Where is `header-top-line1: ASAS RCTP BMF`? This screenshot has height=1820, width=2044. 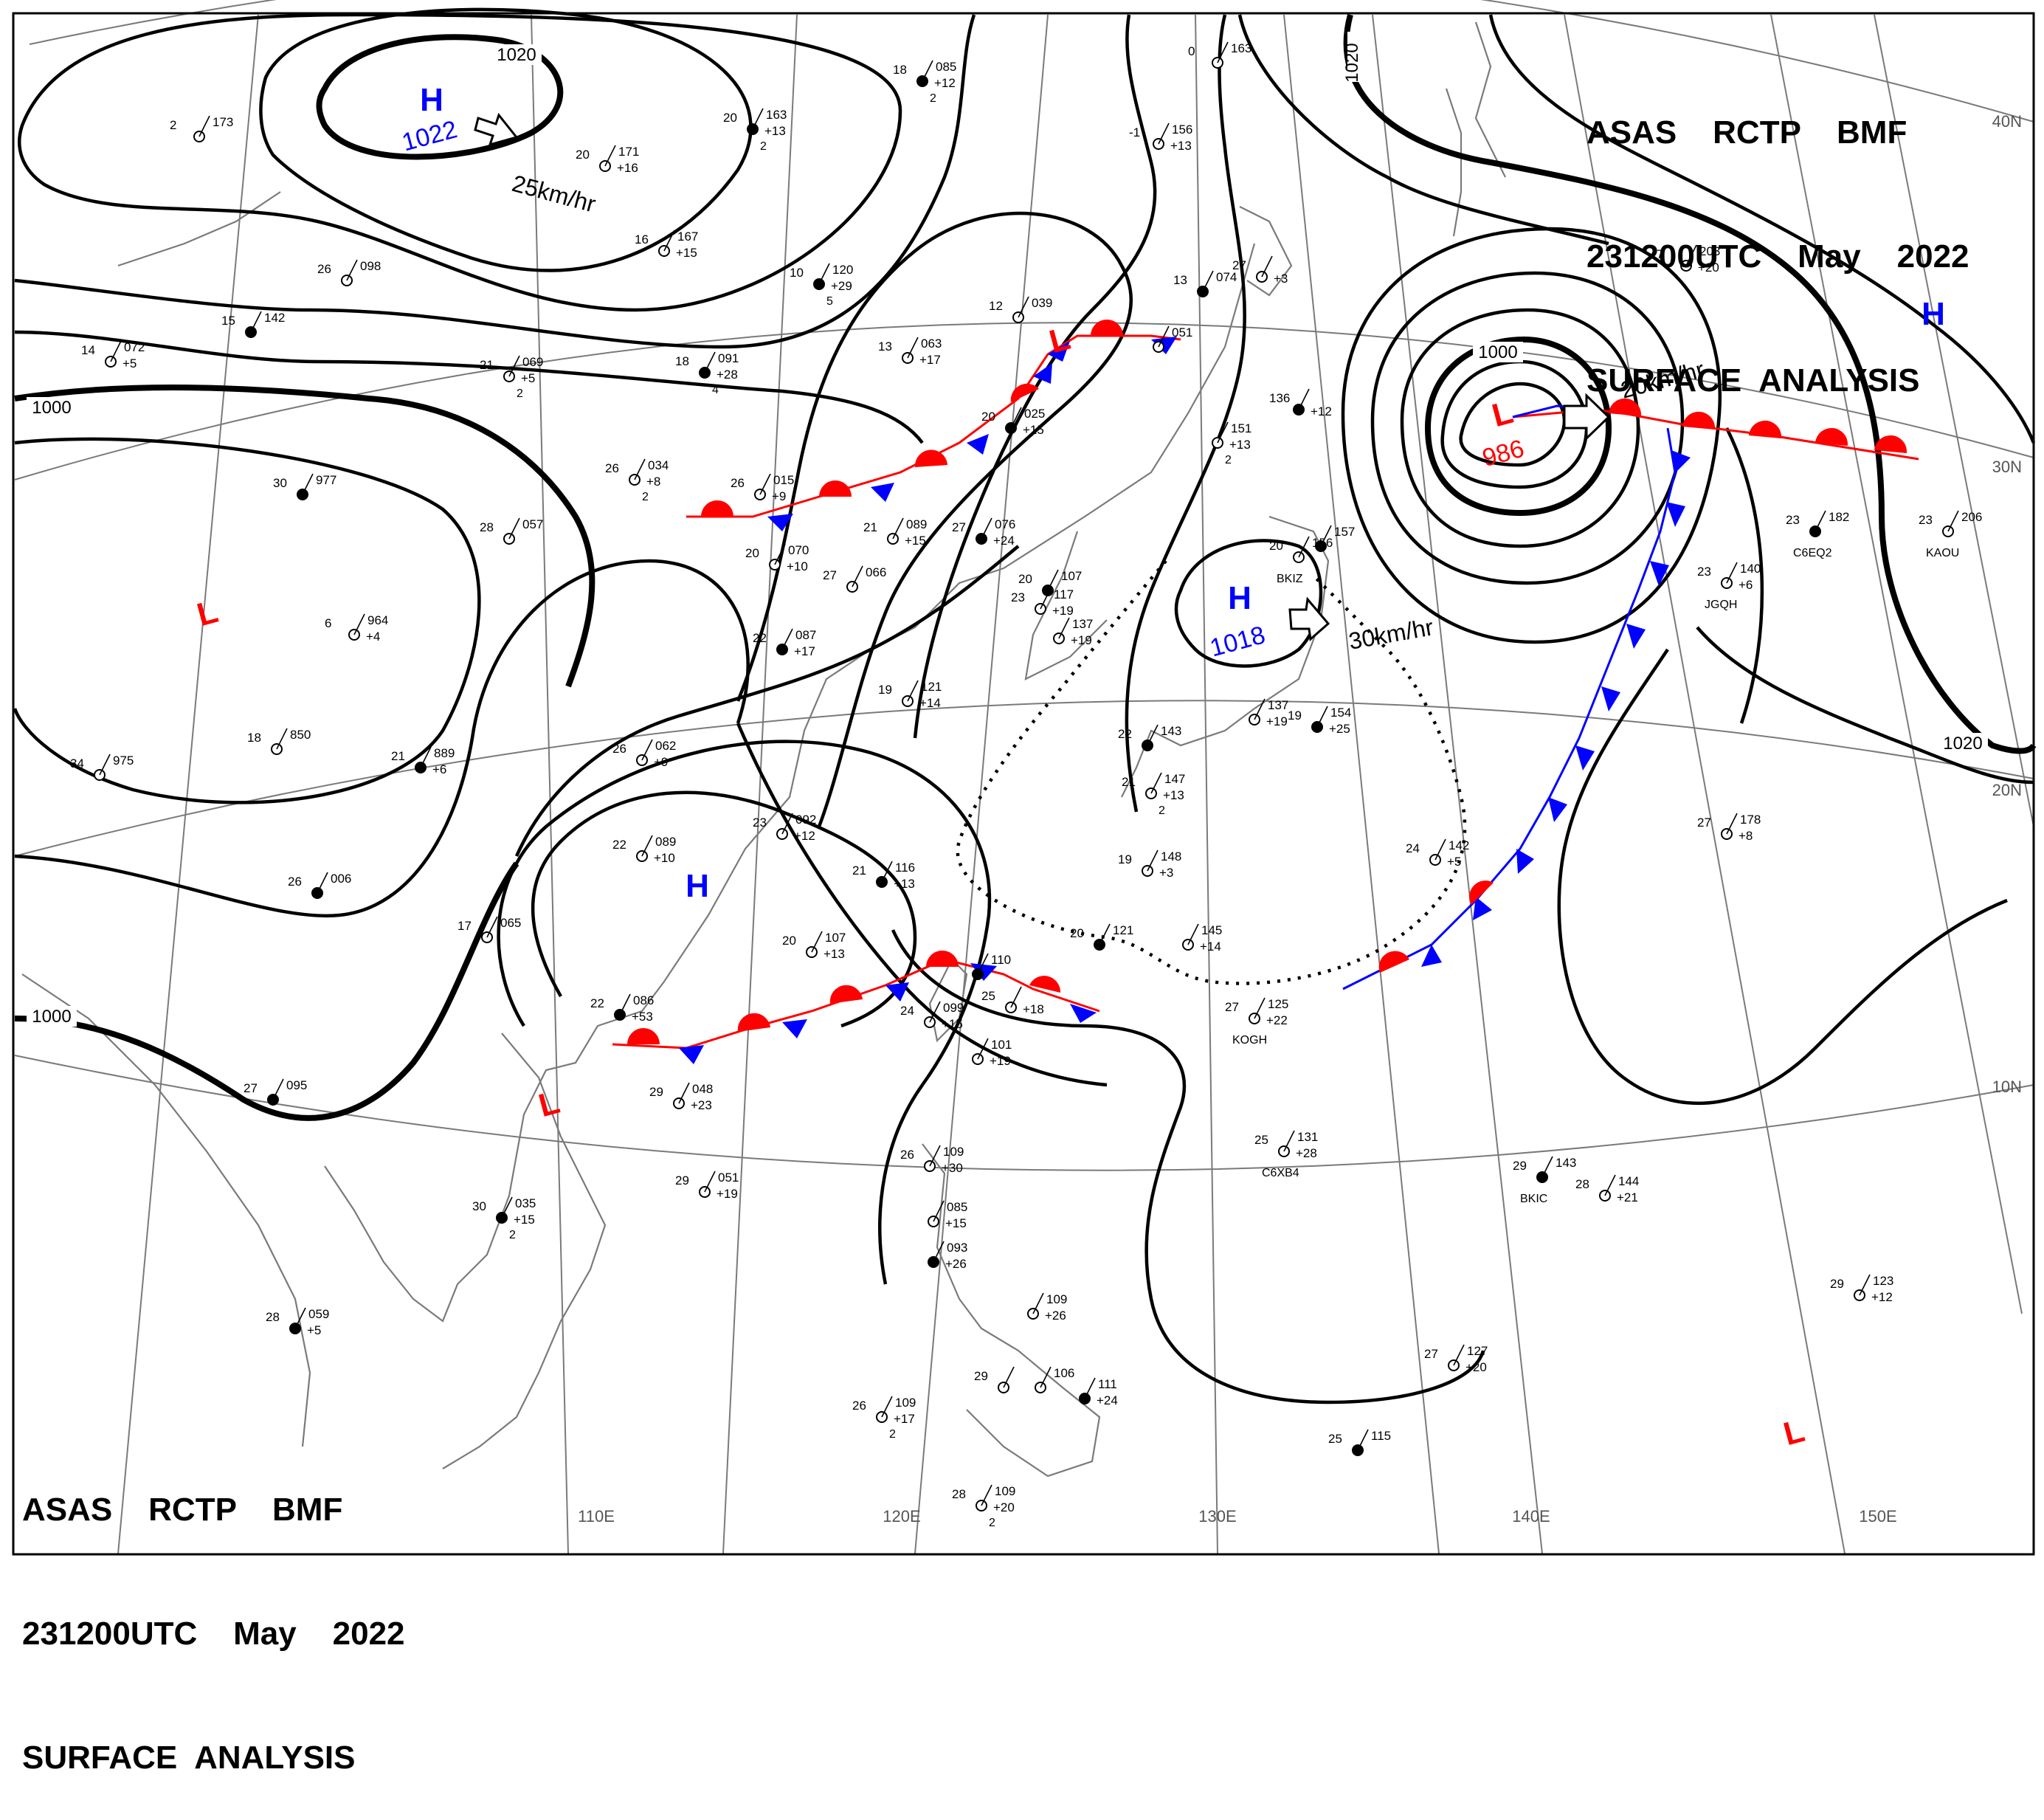
header-top-line1: ASAS RCTP BMF is located at coordinates (1746, 133).